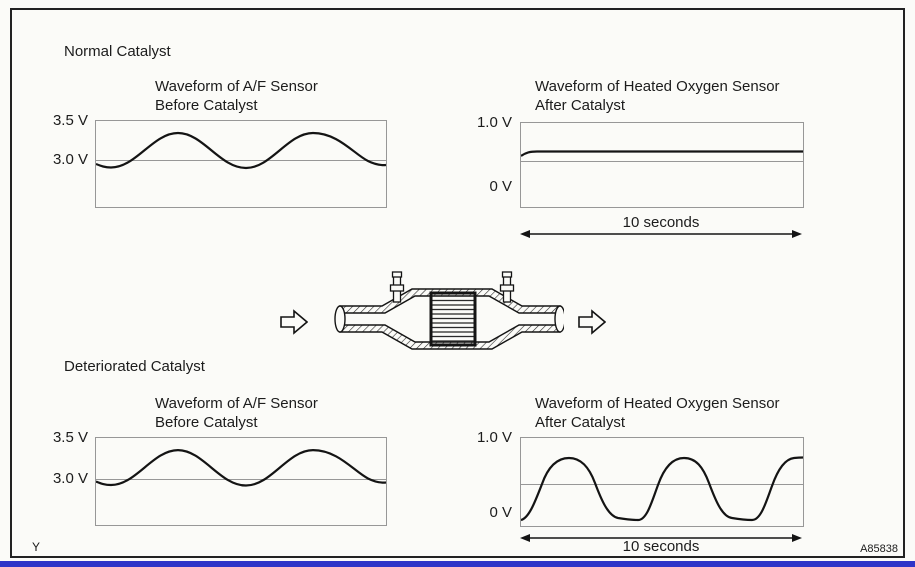 The width and height of the screenshot is (915, 567). I want to click on normal-af-chart-box, so click(241, 164).